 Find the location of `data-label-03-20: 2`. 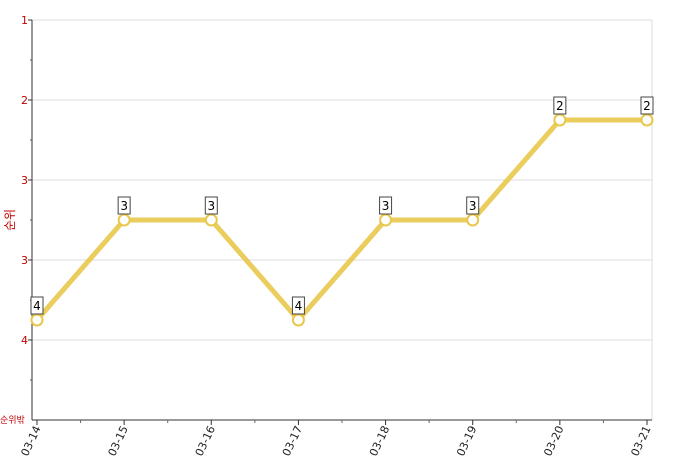

data-label-03-20: 2 is located at coordinates (560, 106).